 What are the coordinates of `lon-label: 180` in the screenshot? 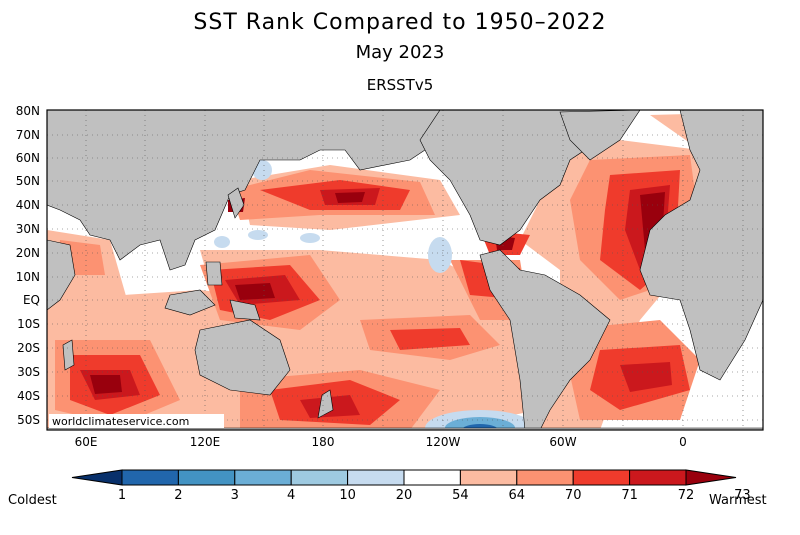 It's located at (323, 442).